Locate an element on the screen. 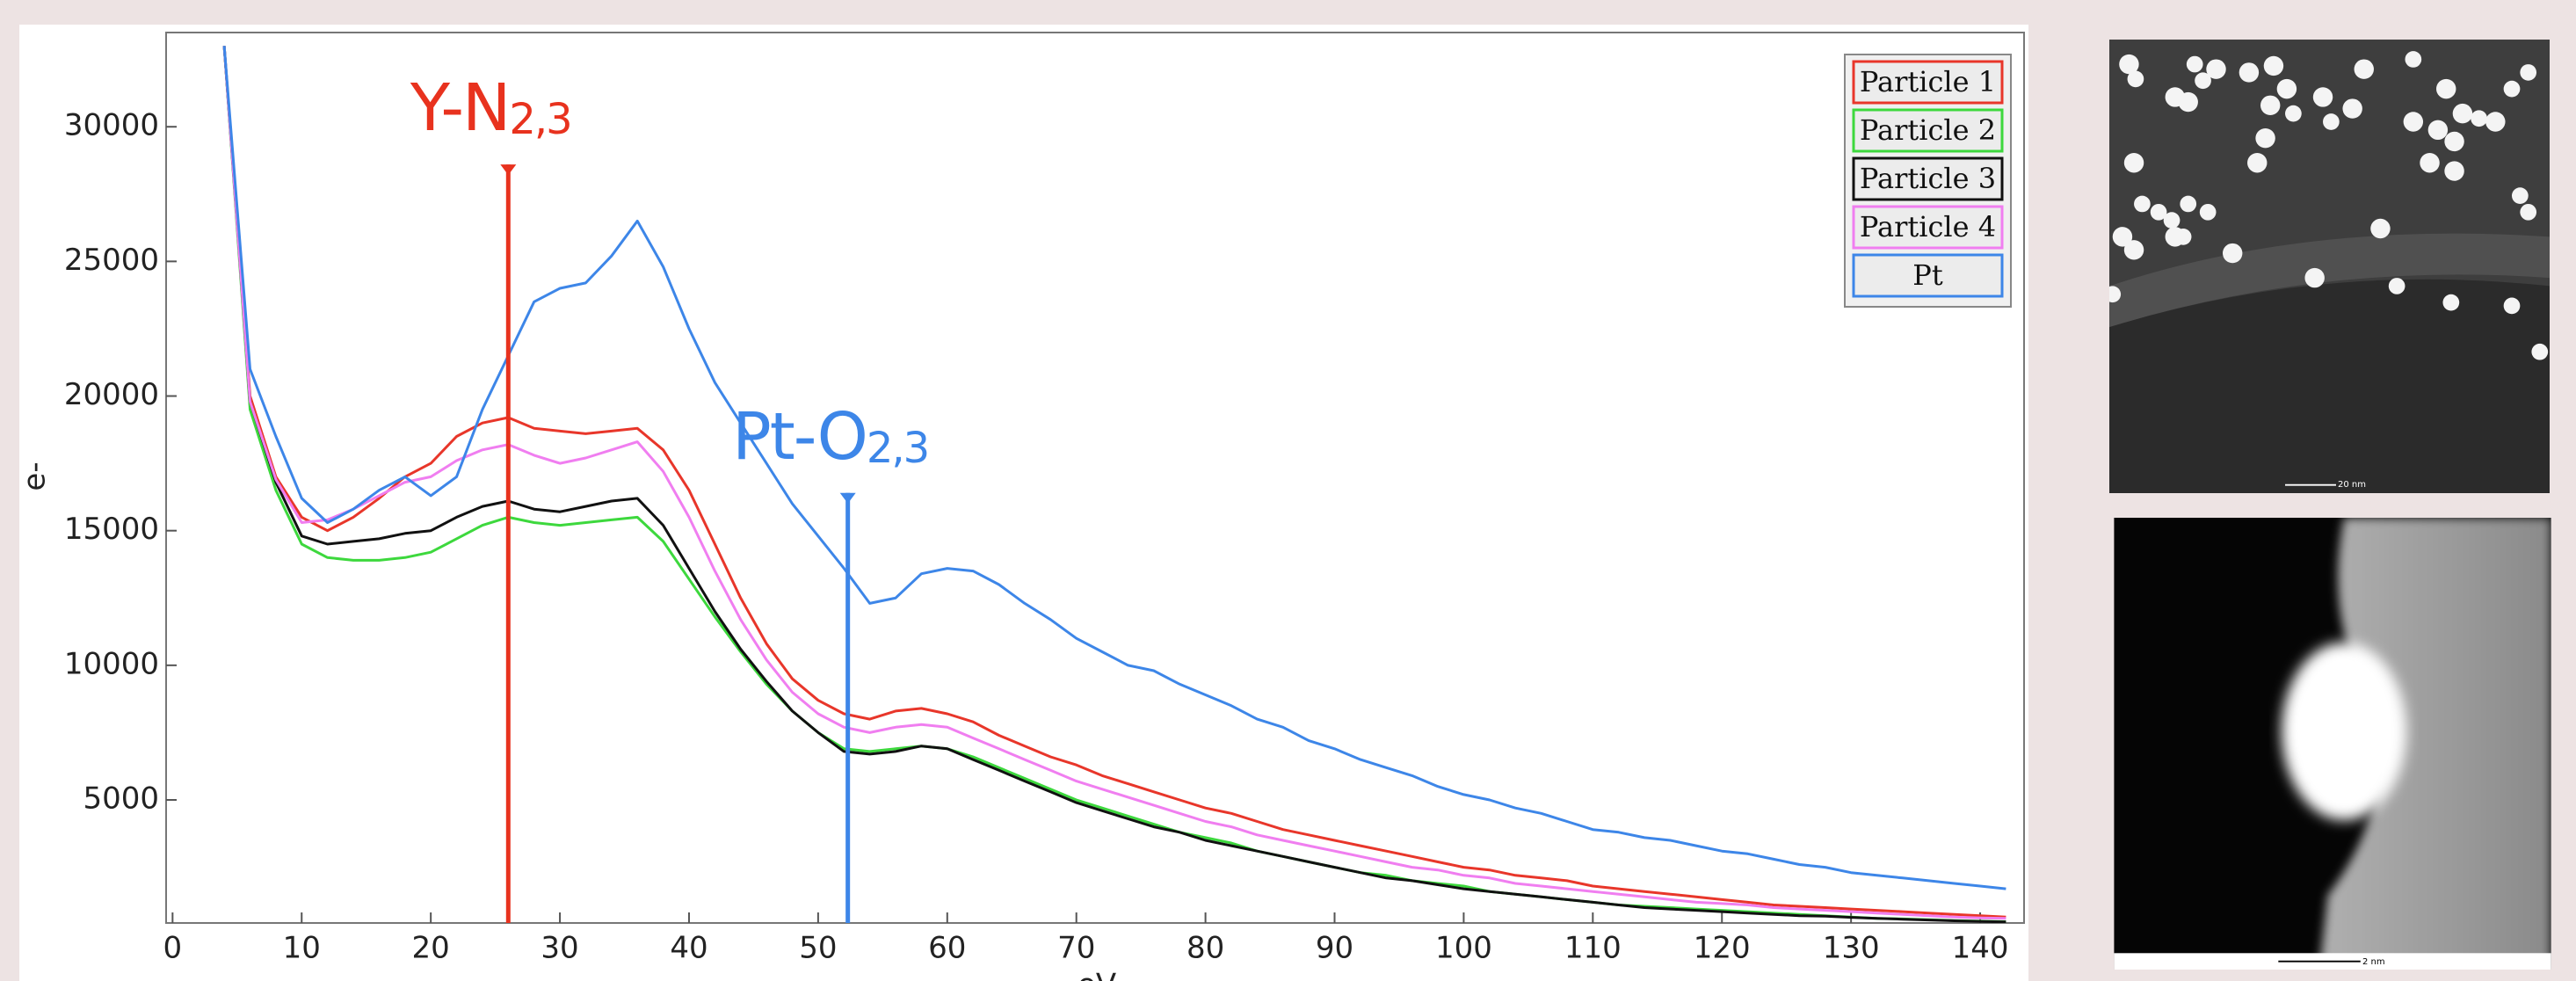 The width and height of the screenshot is (2576, 981). legend-label: Particle 2 is located at coordinates (1928, 130).